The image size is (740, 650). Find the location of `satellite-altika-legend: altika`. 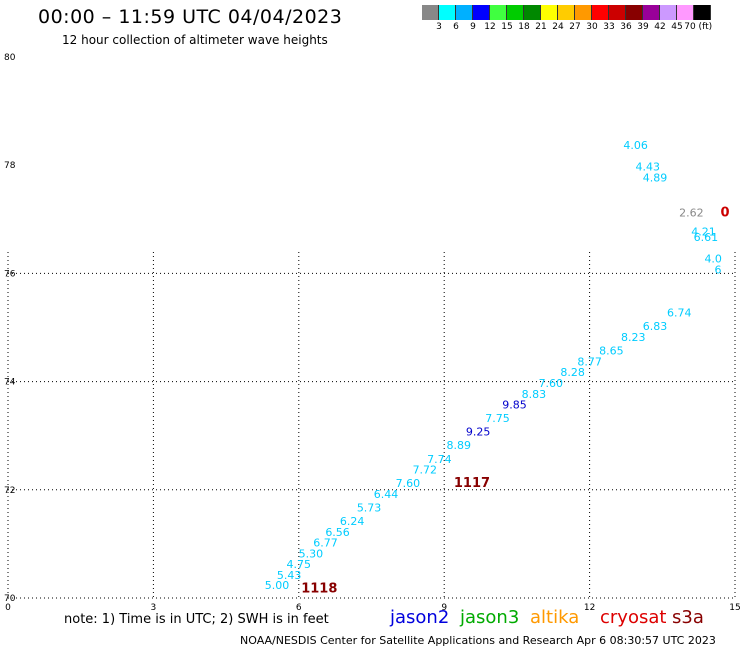

satellite-altika-legend: altika is located at coordinates (555, 617).